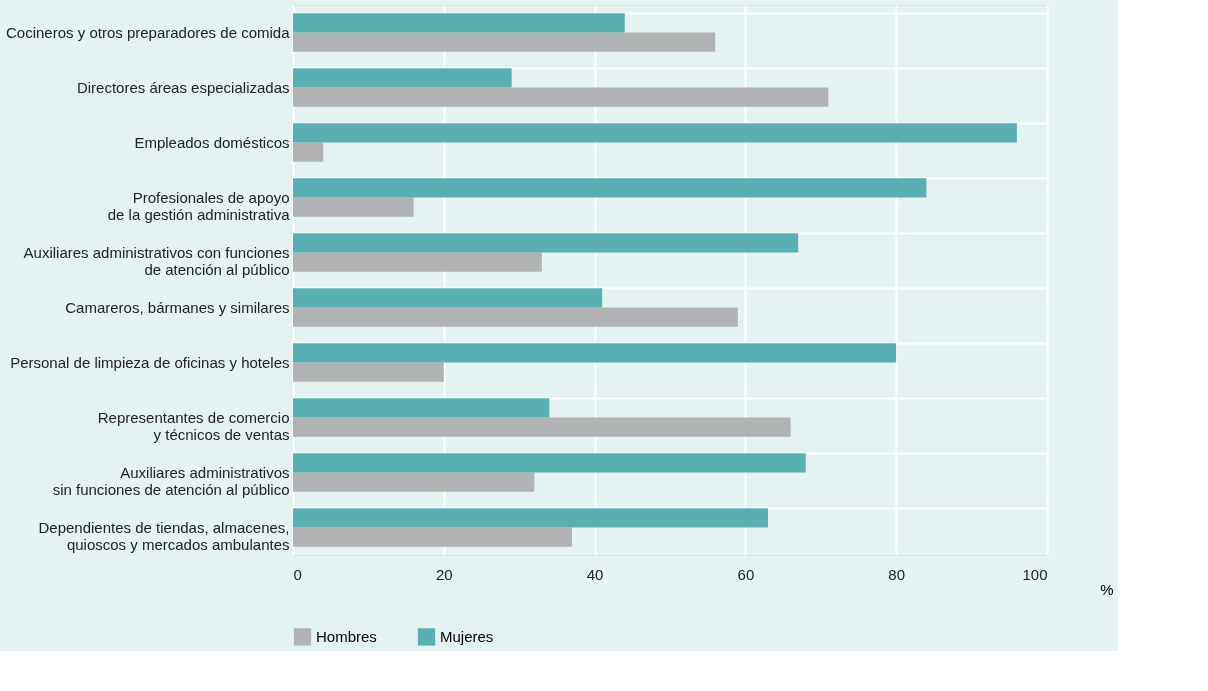 The height and width of the screenshot is (691, 1208). I want to click on y-tick-label: Empleados domésticos, so click(212, 142).